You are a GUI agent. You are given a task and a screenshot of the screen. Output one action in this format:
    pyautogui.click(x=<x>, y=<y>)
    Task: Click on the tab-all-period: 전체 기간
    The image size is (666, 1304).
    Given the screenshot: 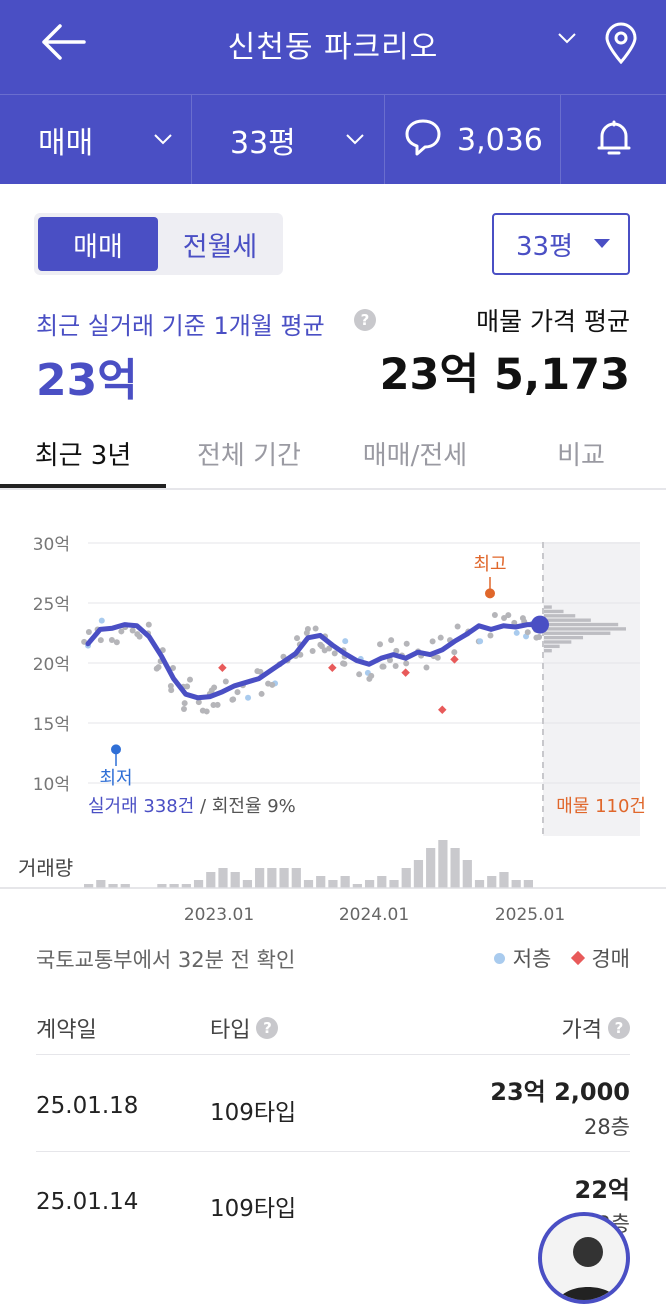 What is the action you would take?
    pyautogui.click(x=249, y=455)
    